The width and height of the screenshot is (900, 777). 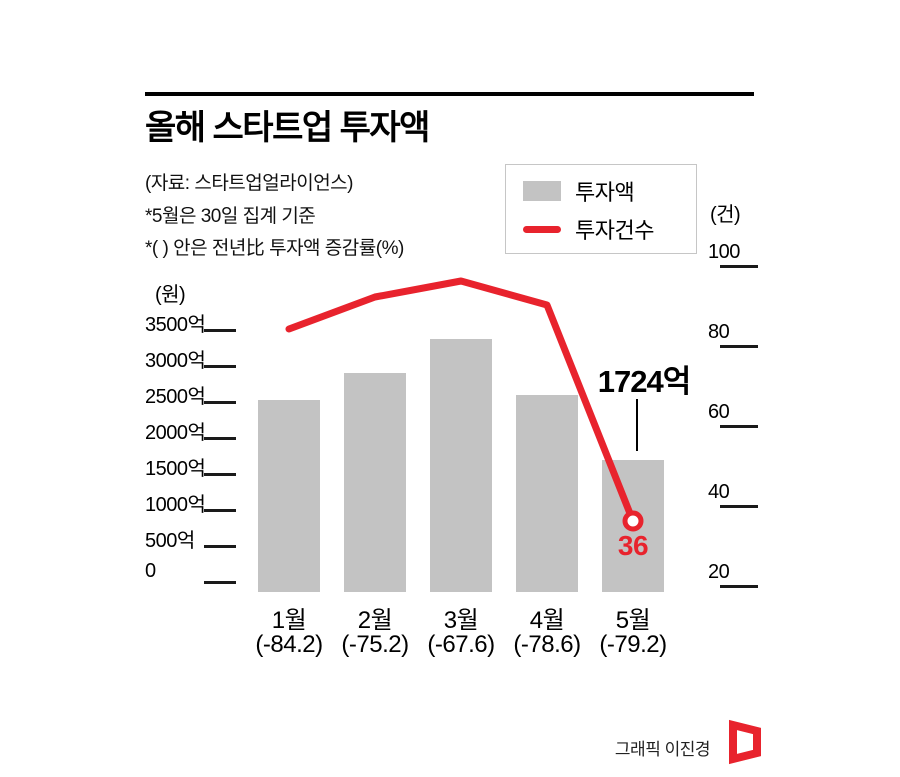 I want to click on left-axis-tick-label: 0, so click(x=150, y=571).